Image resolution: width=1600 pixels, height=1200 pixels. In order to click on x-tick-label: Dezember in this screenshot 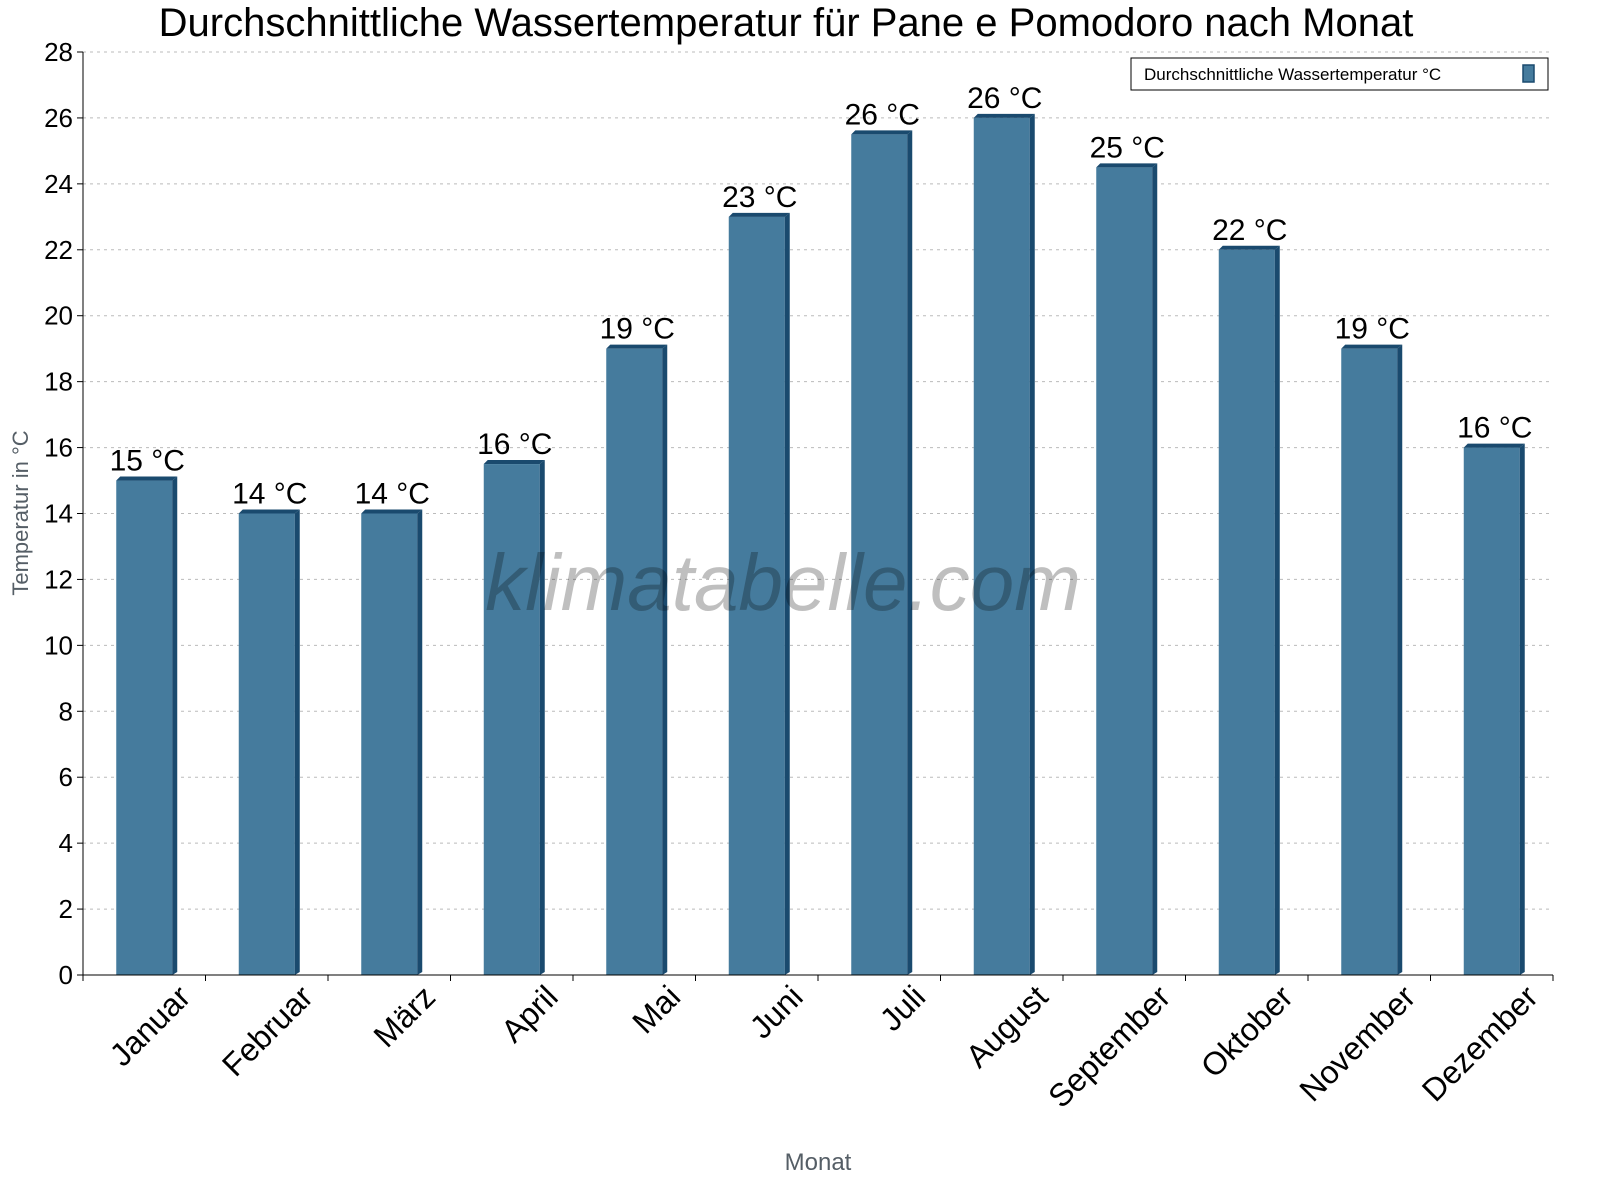, I will do `click(1480, 1043)`.